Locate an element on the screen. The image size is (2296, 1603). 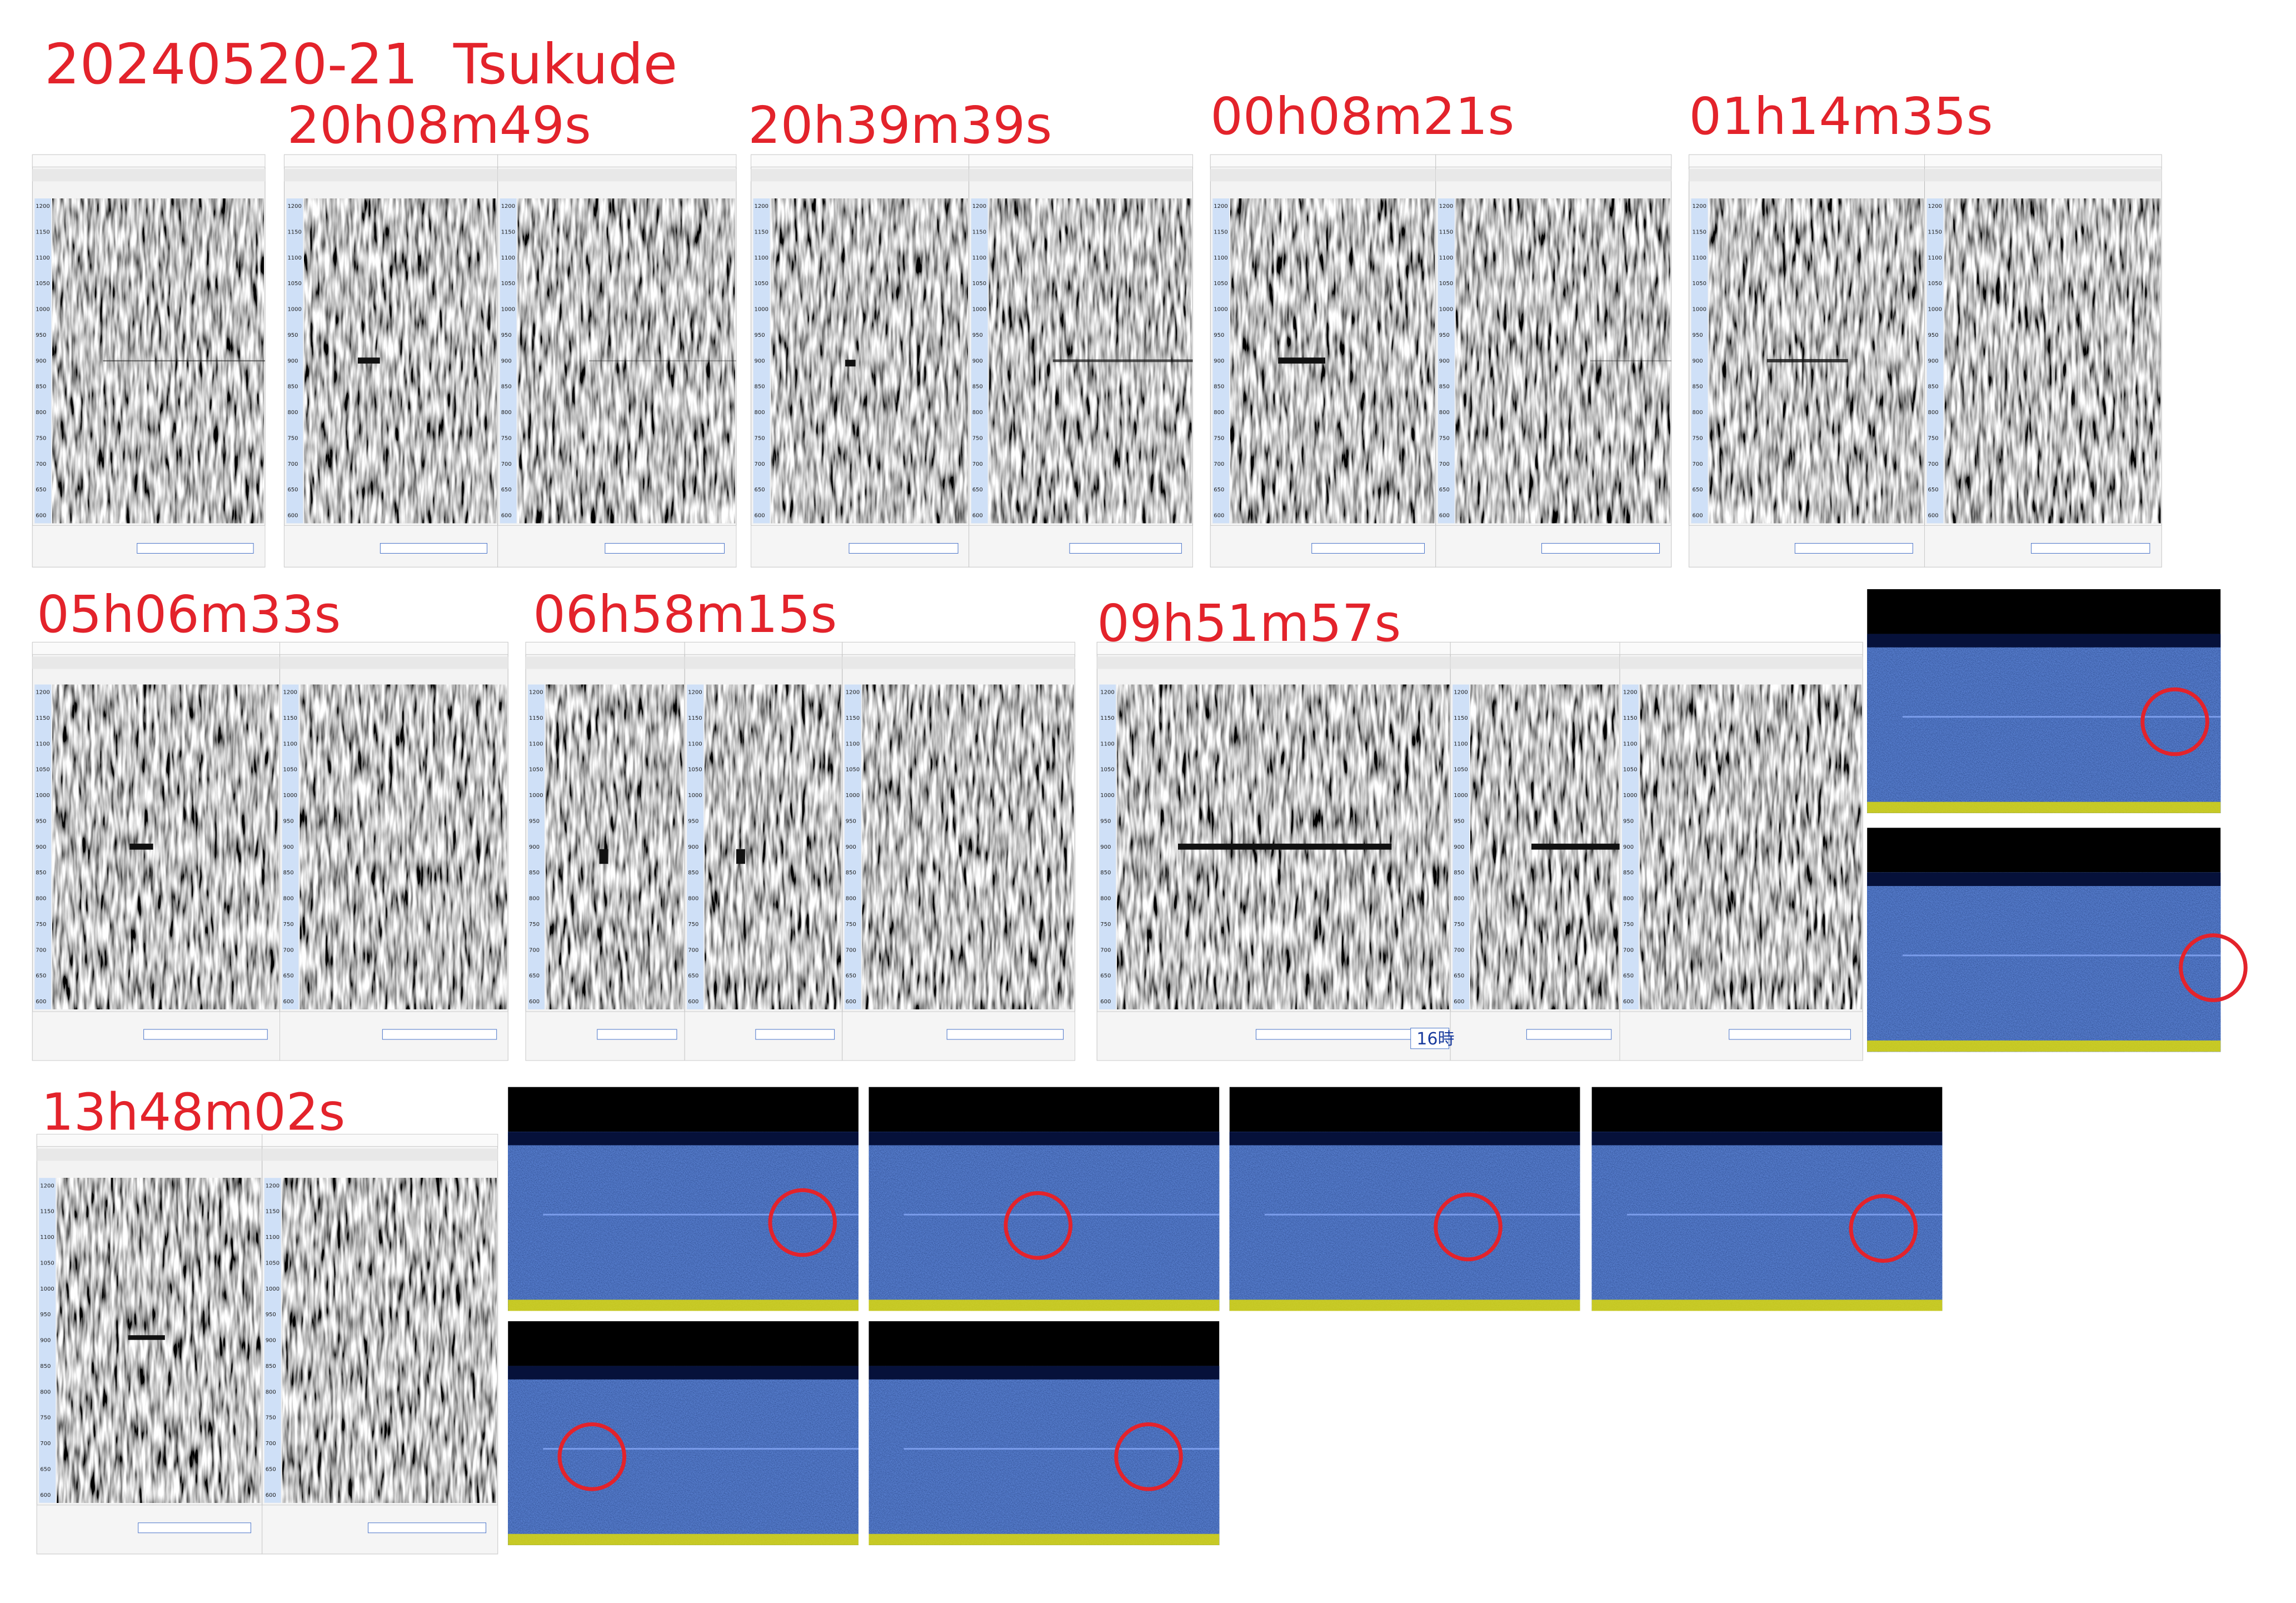
page-title: 20240520-21 Tsukude is located at coordinates (360, 64).